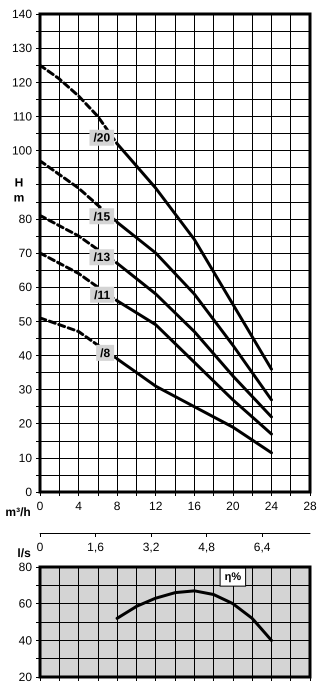 The width and height of the screenshot is (324, 695). I want to click on series-label: η%, so click(233, 577).